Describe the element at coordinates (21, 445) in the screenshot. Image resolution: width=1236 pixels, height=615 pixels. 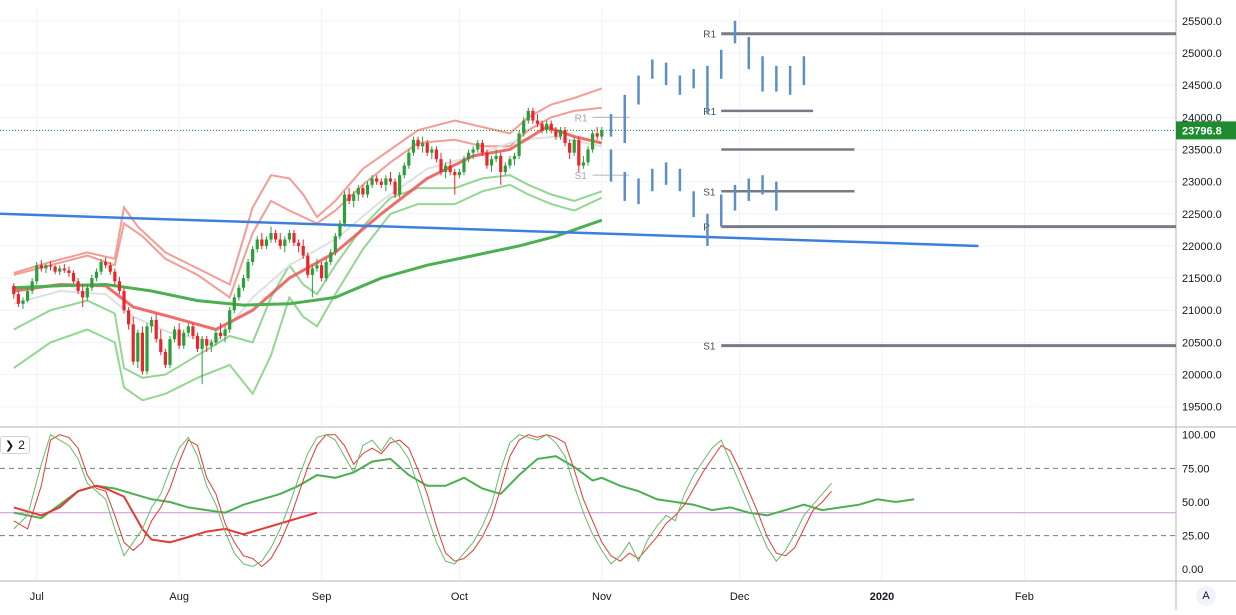
I see `indicator-label: 2` at that location.